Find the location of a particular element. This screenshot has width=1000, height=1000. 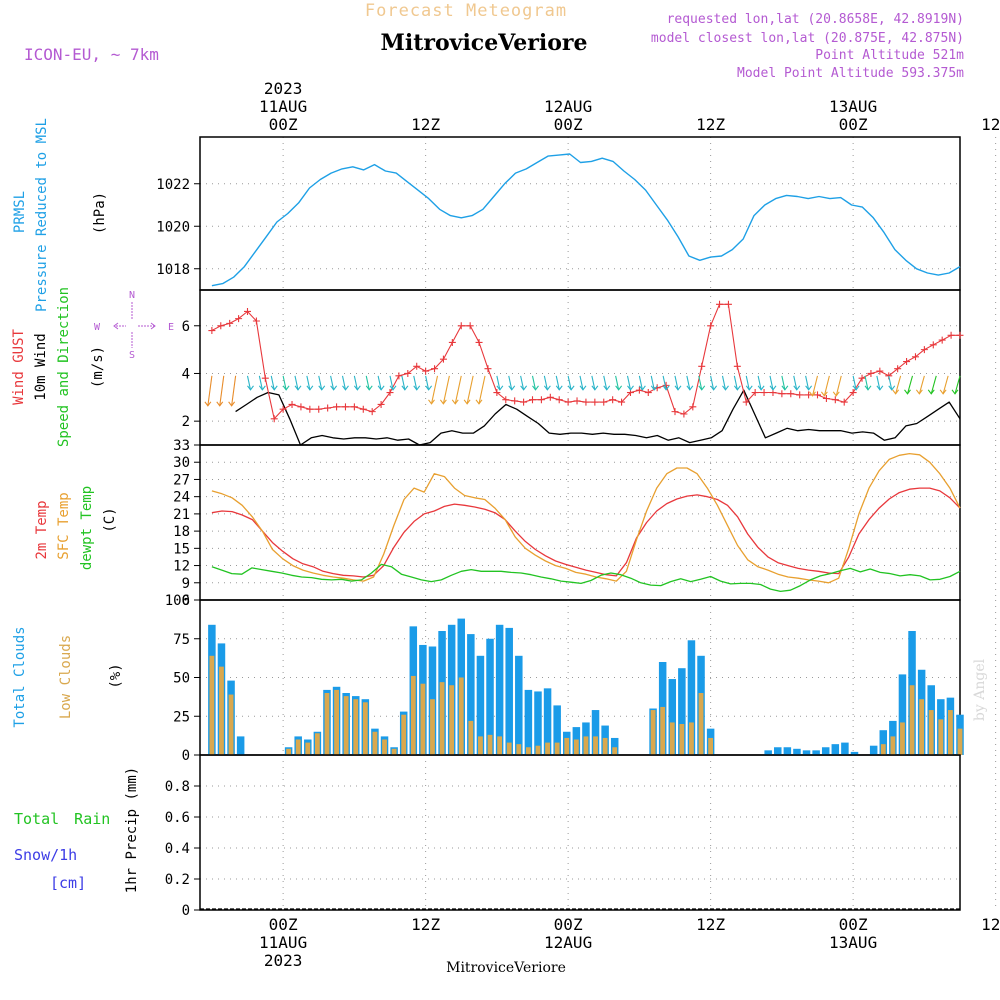

snow-label: Snow/1h is located at coordinates (45, 855).